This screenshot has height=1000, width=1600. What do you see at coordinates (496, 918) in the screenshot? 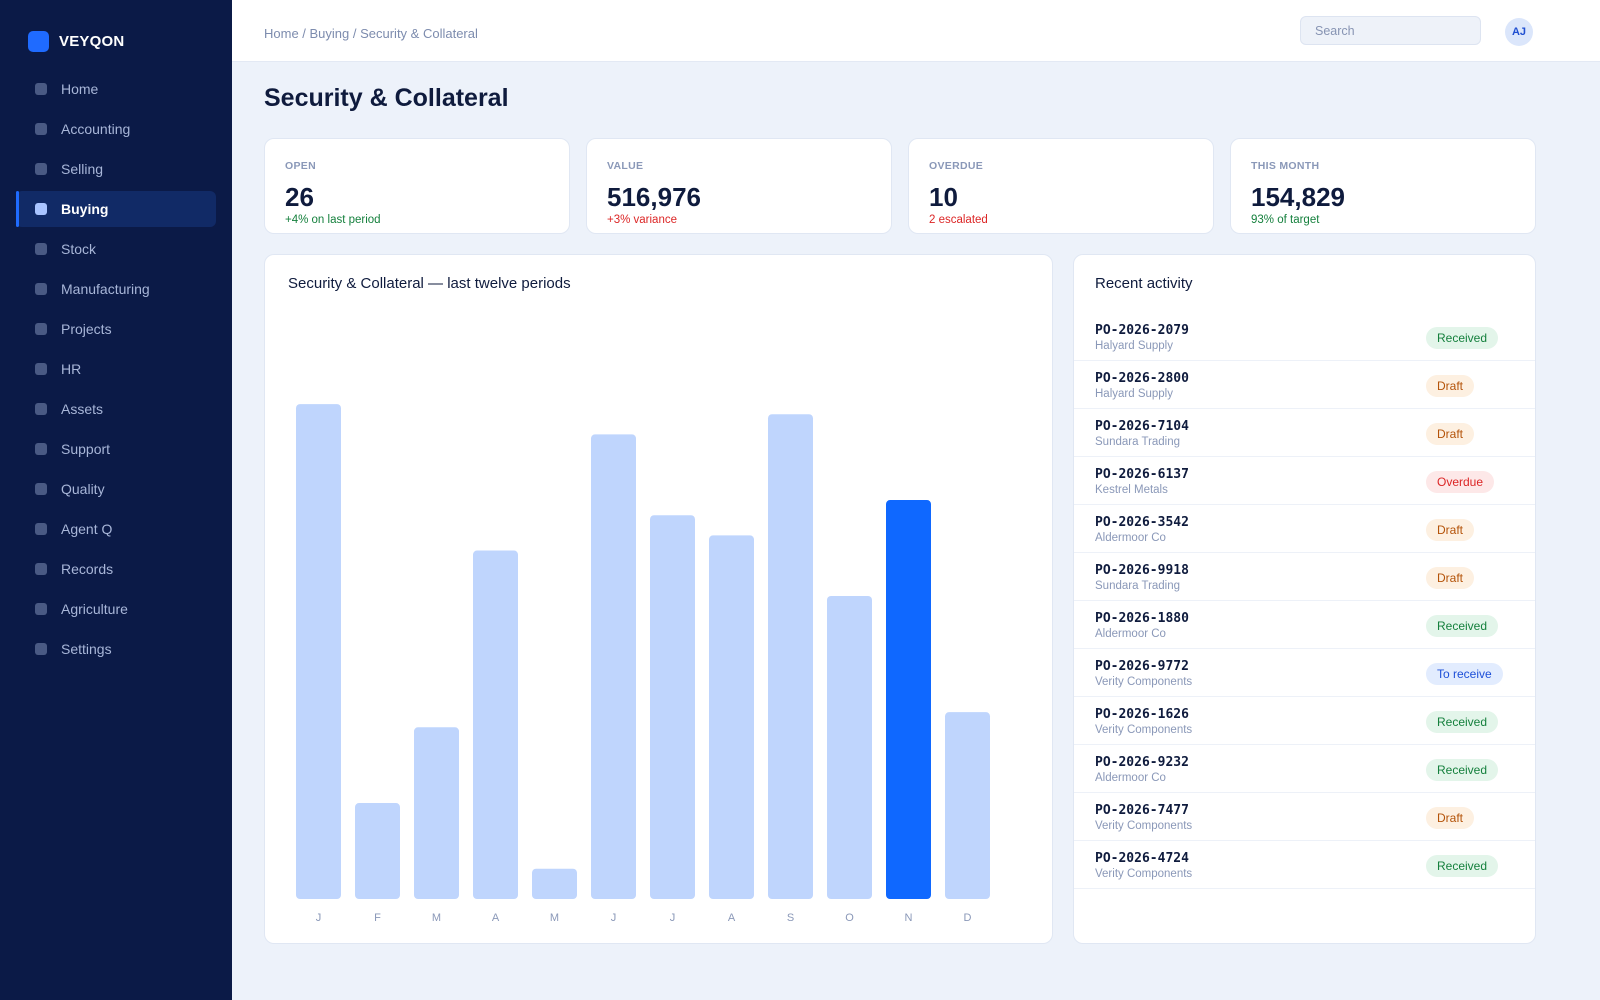
I see `x-tick-label: A` at bounding box center [496, 918].